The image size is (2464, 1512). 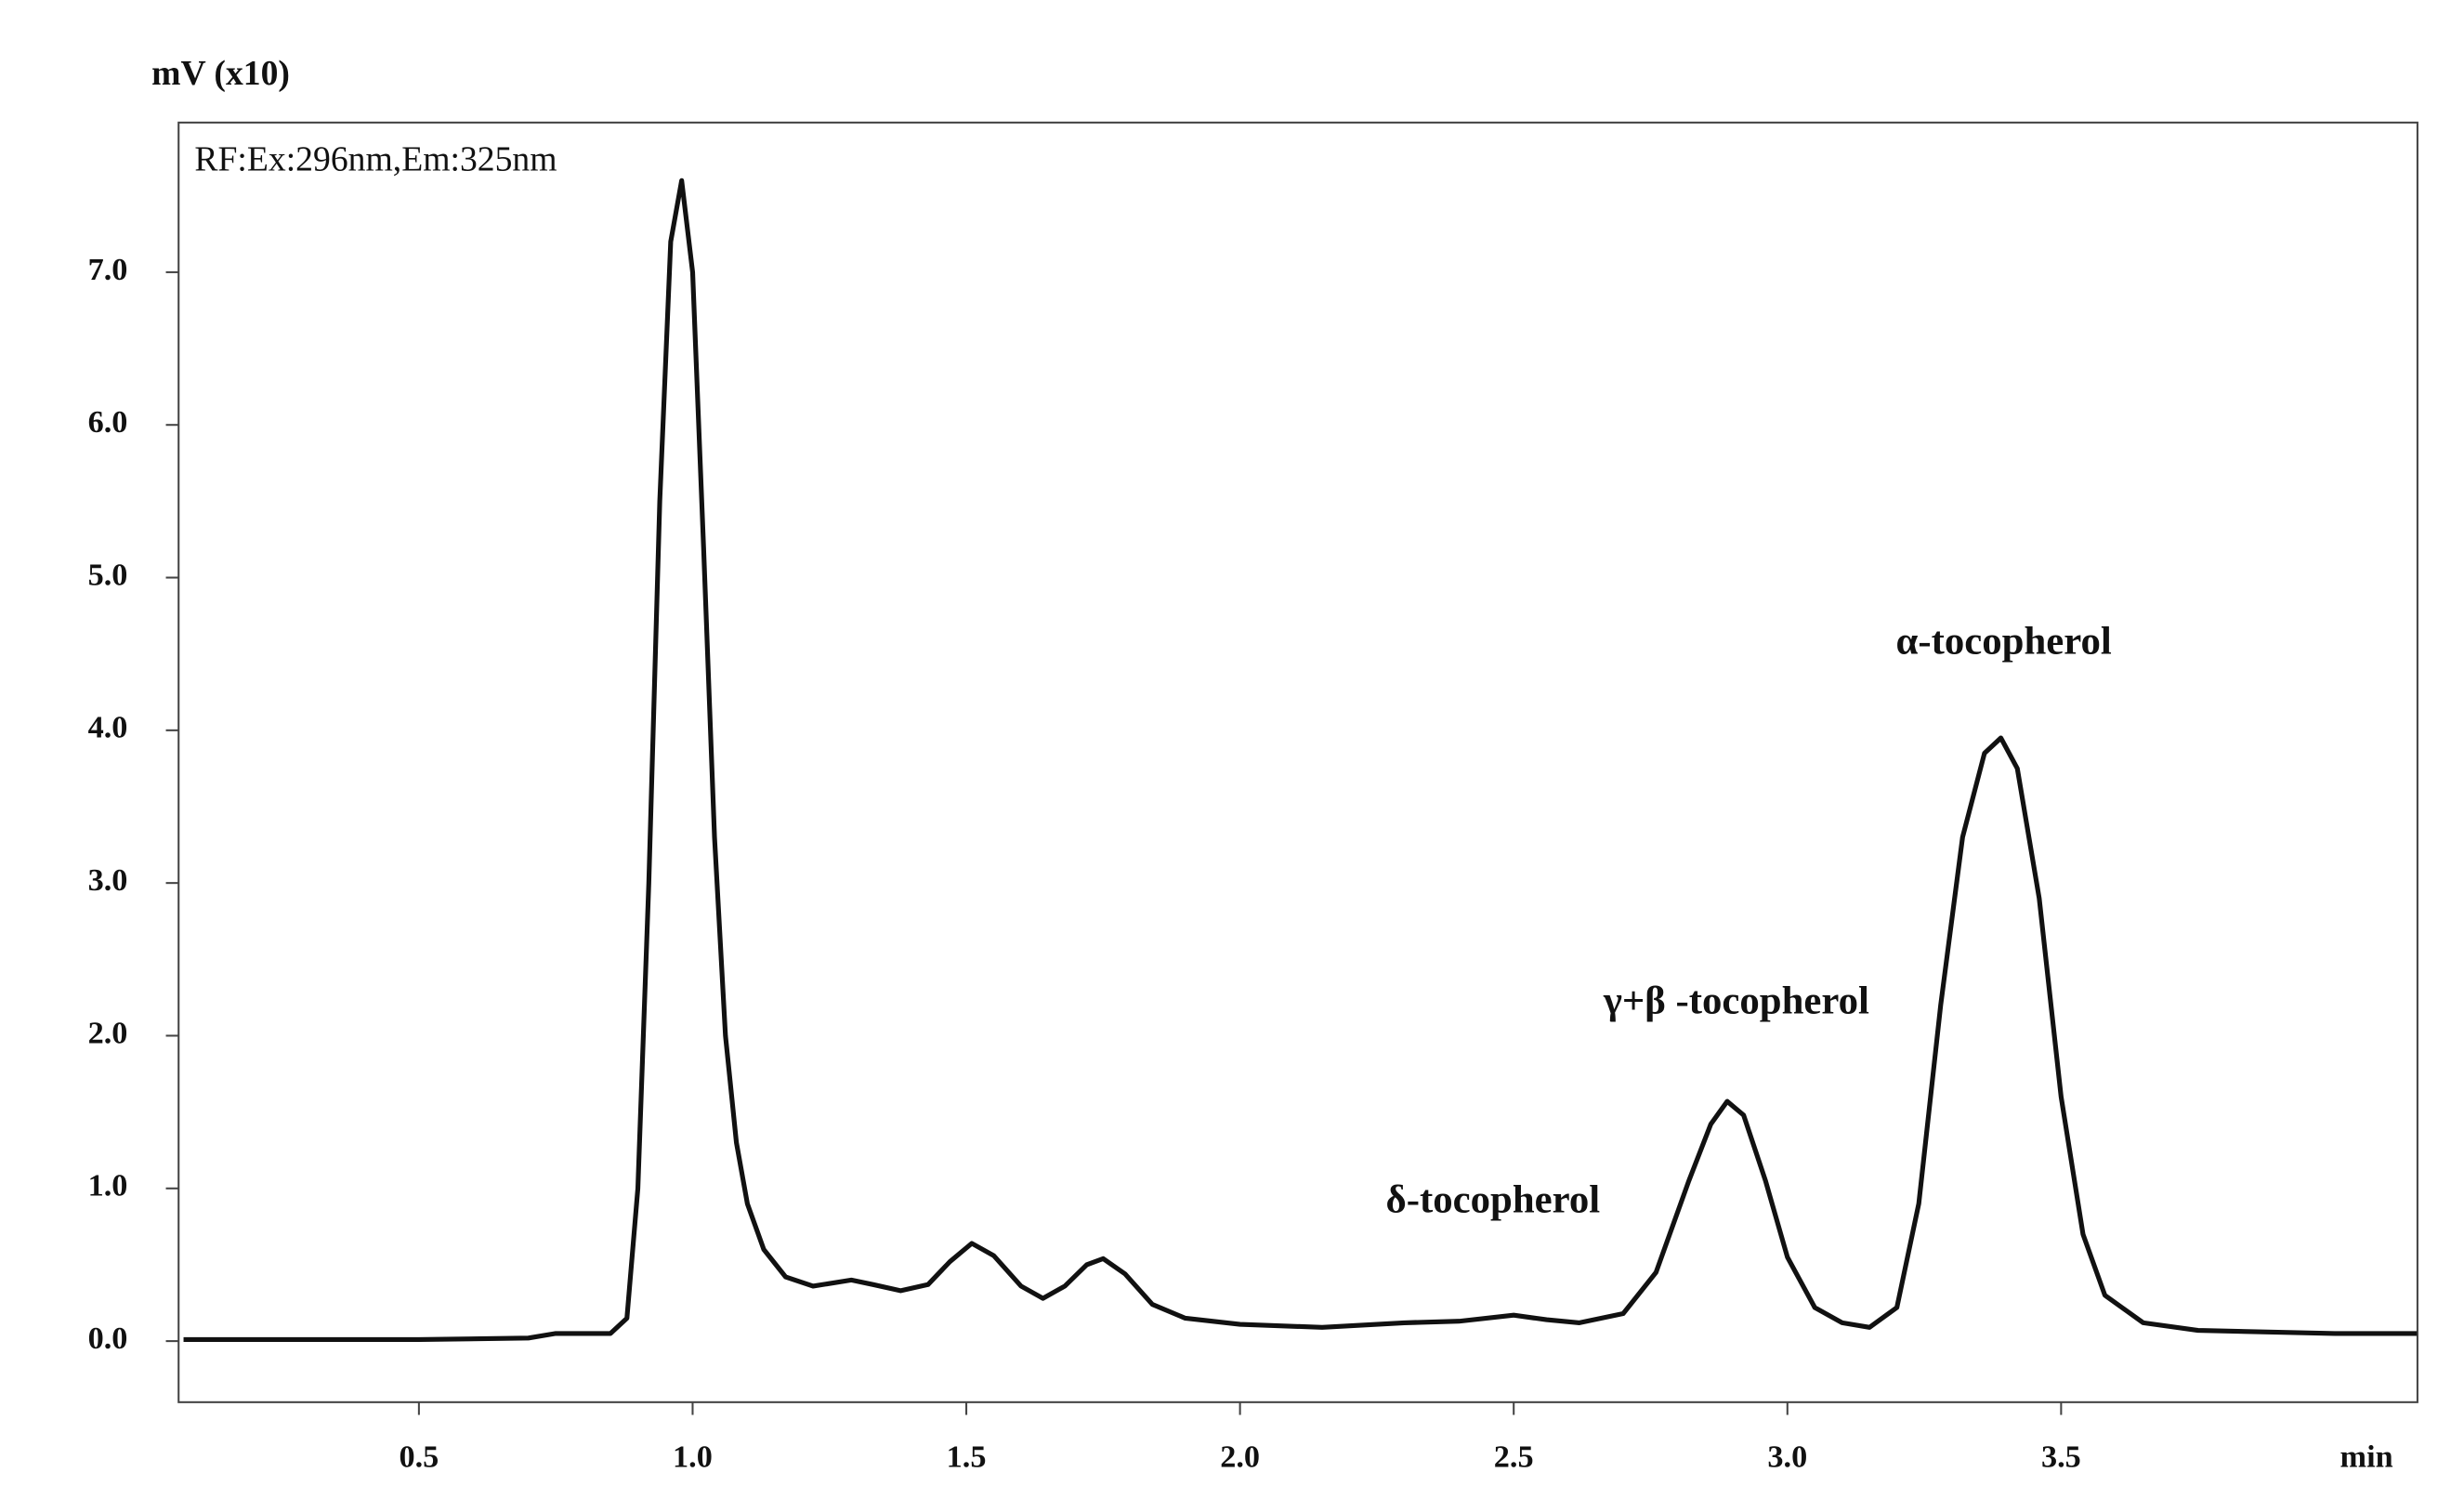 I want to click on y-axis-label: mV (x10), so click(x=220, y=73).